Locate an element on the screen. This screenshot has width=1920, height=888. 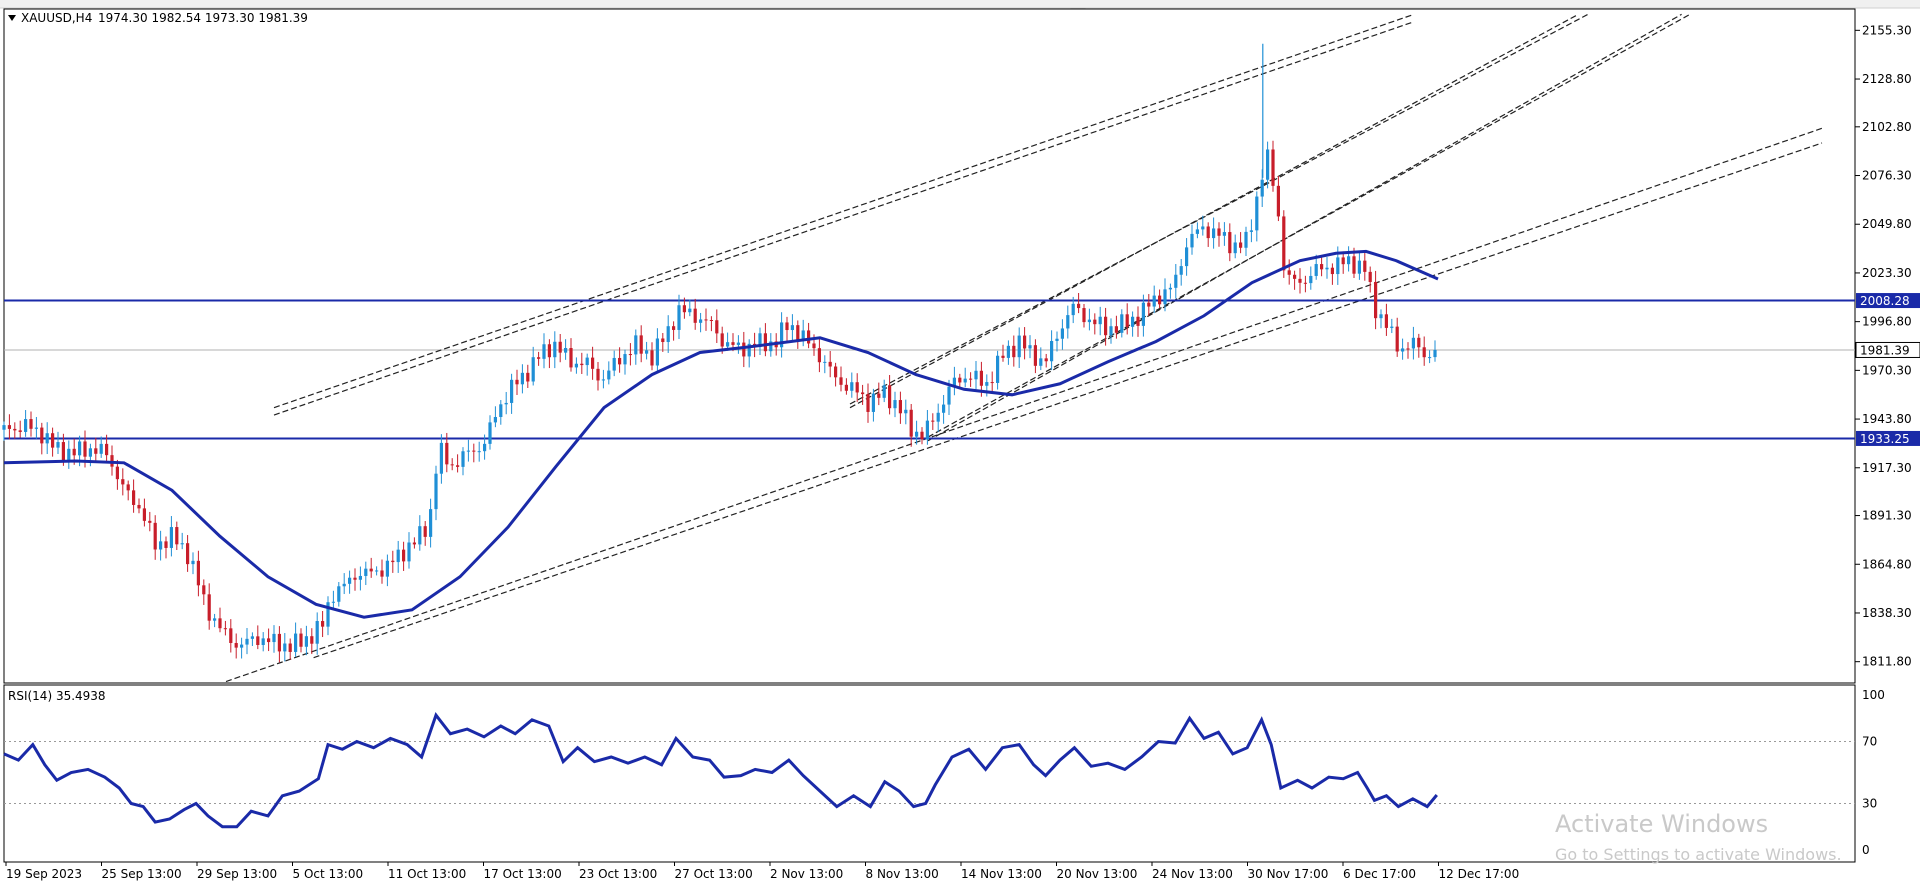
price-tick-label: 2023.30 is located at coordinates (1887, 273).